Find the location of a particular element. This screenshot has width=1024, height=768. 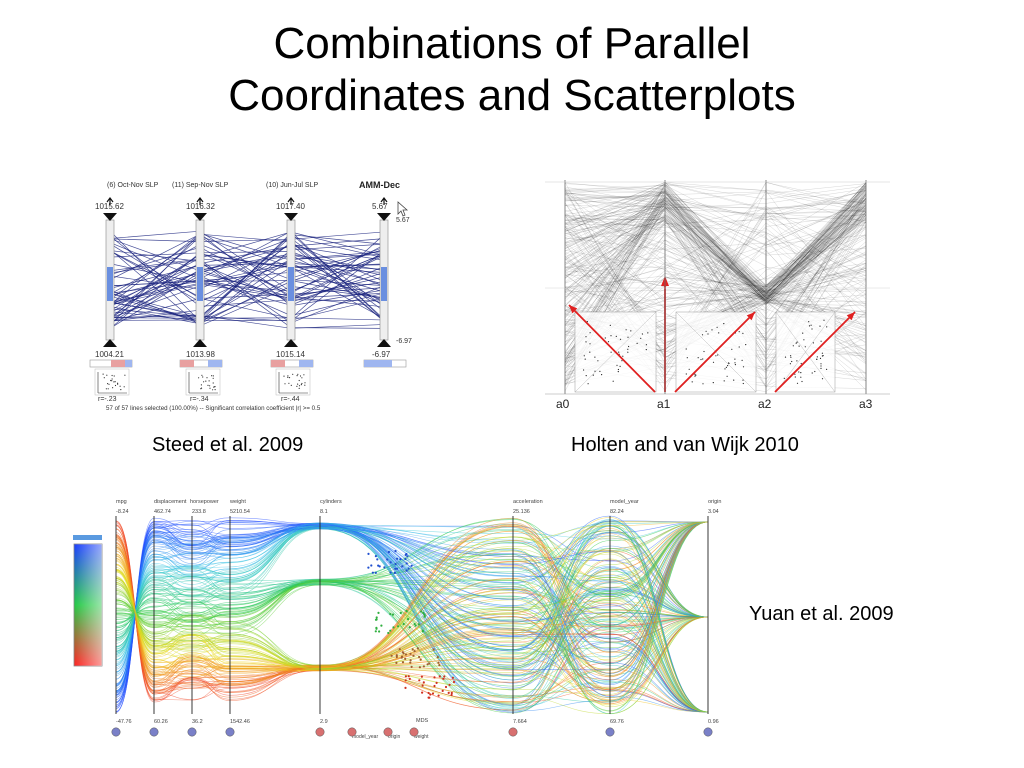

steed-scatter-frame is located at coordinates (203, 382).